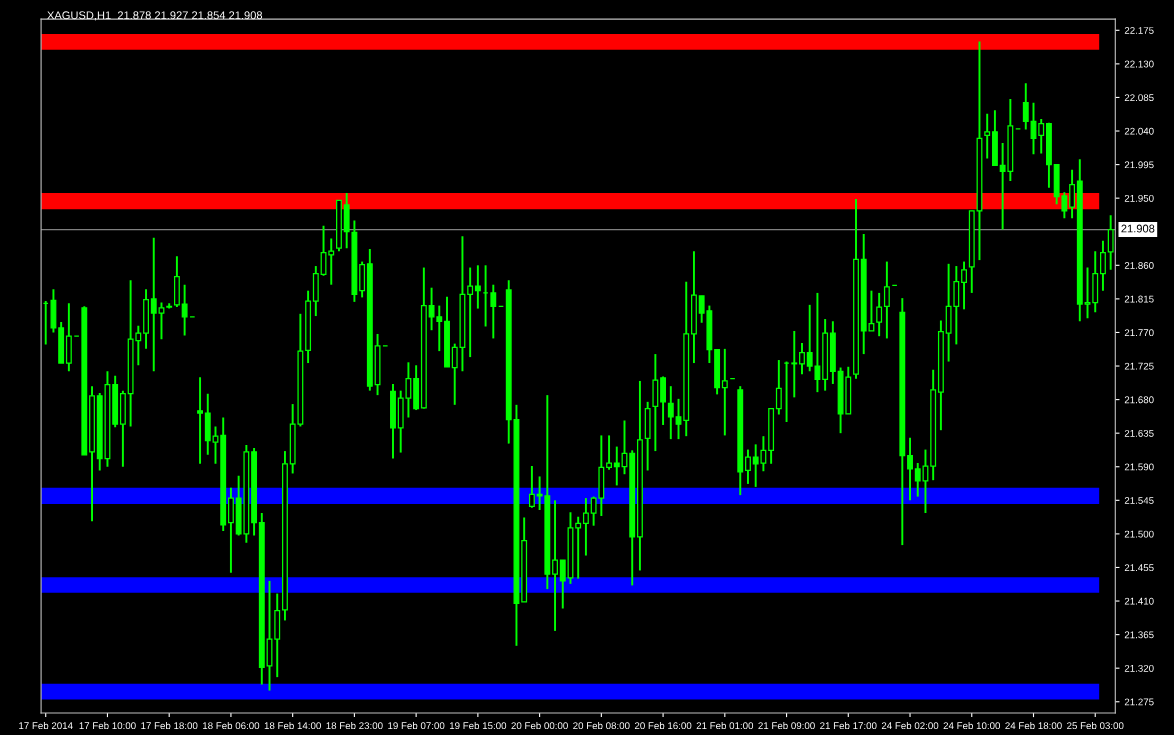 This screenshot has height=735, width=1174. Describe the element at coordinates (1139, 98) in the screenshot. I see `y-tick-label: 22.085` at that location.